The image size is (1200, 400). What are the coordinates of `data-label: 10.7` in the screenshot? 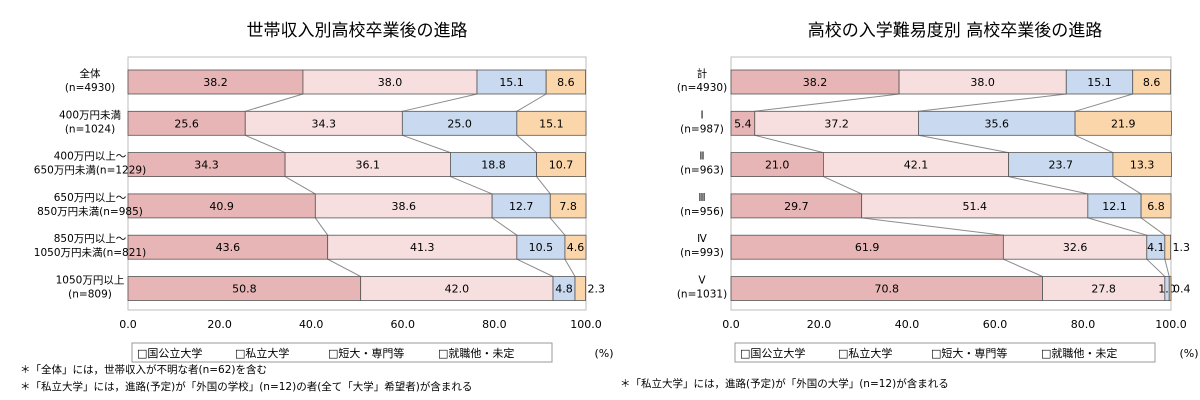 It's located at (561, 165).